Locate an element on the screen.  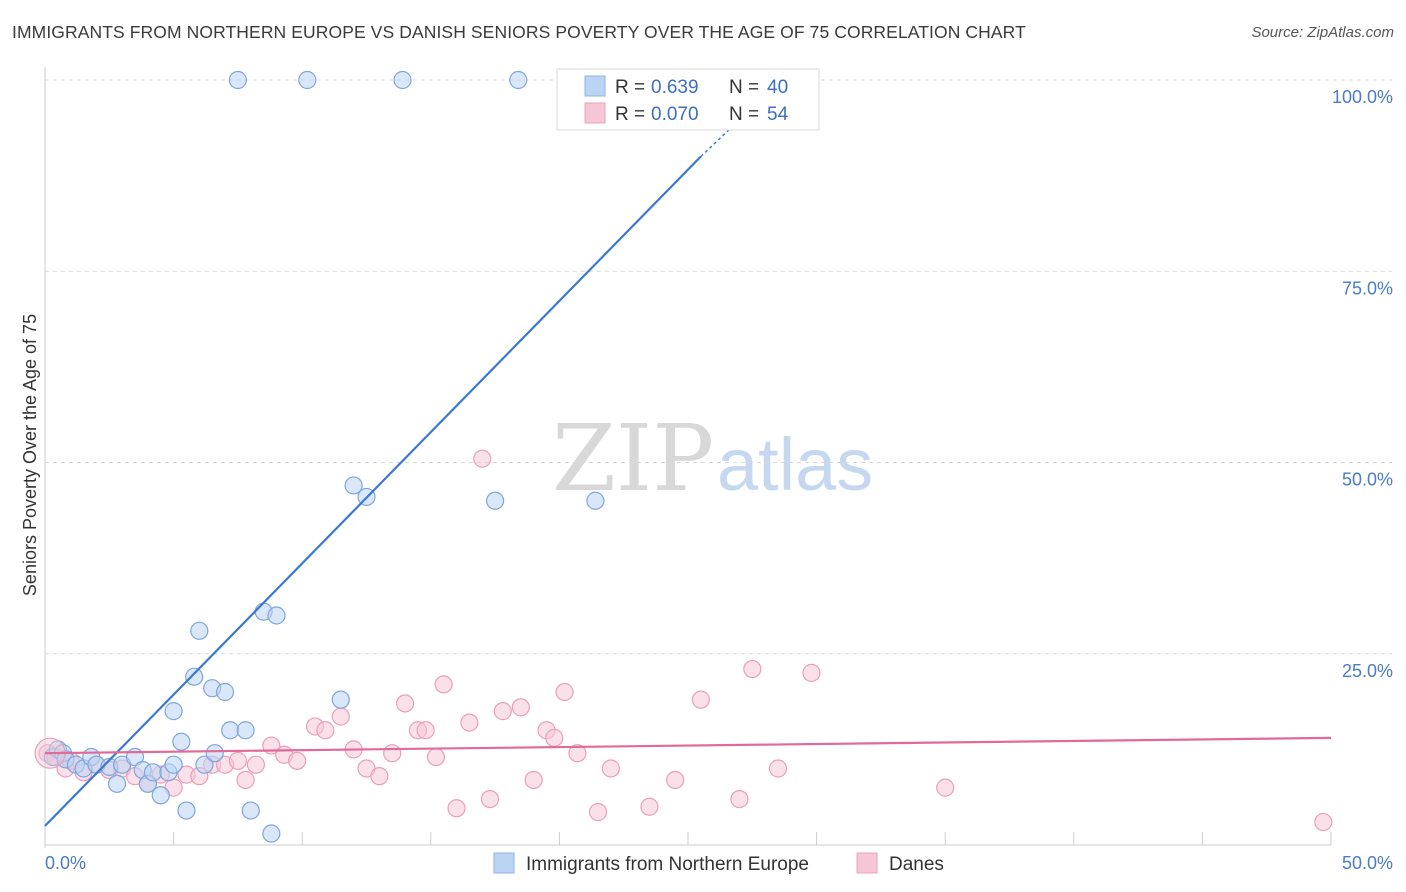
watermark-zip: ZIP is located at coordinates (633, 458).